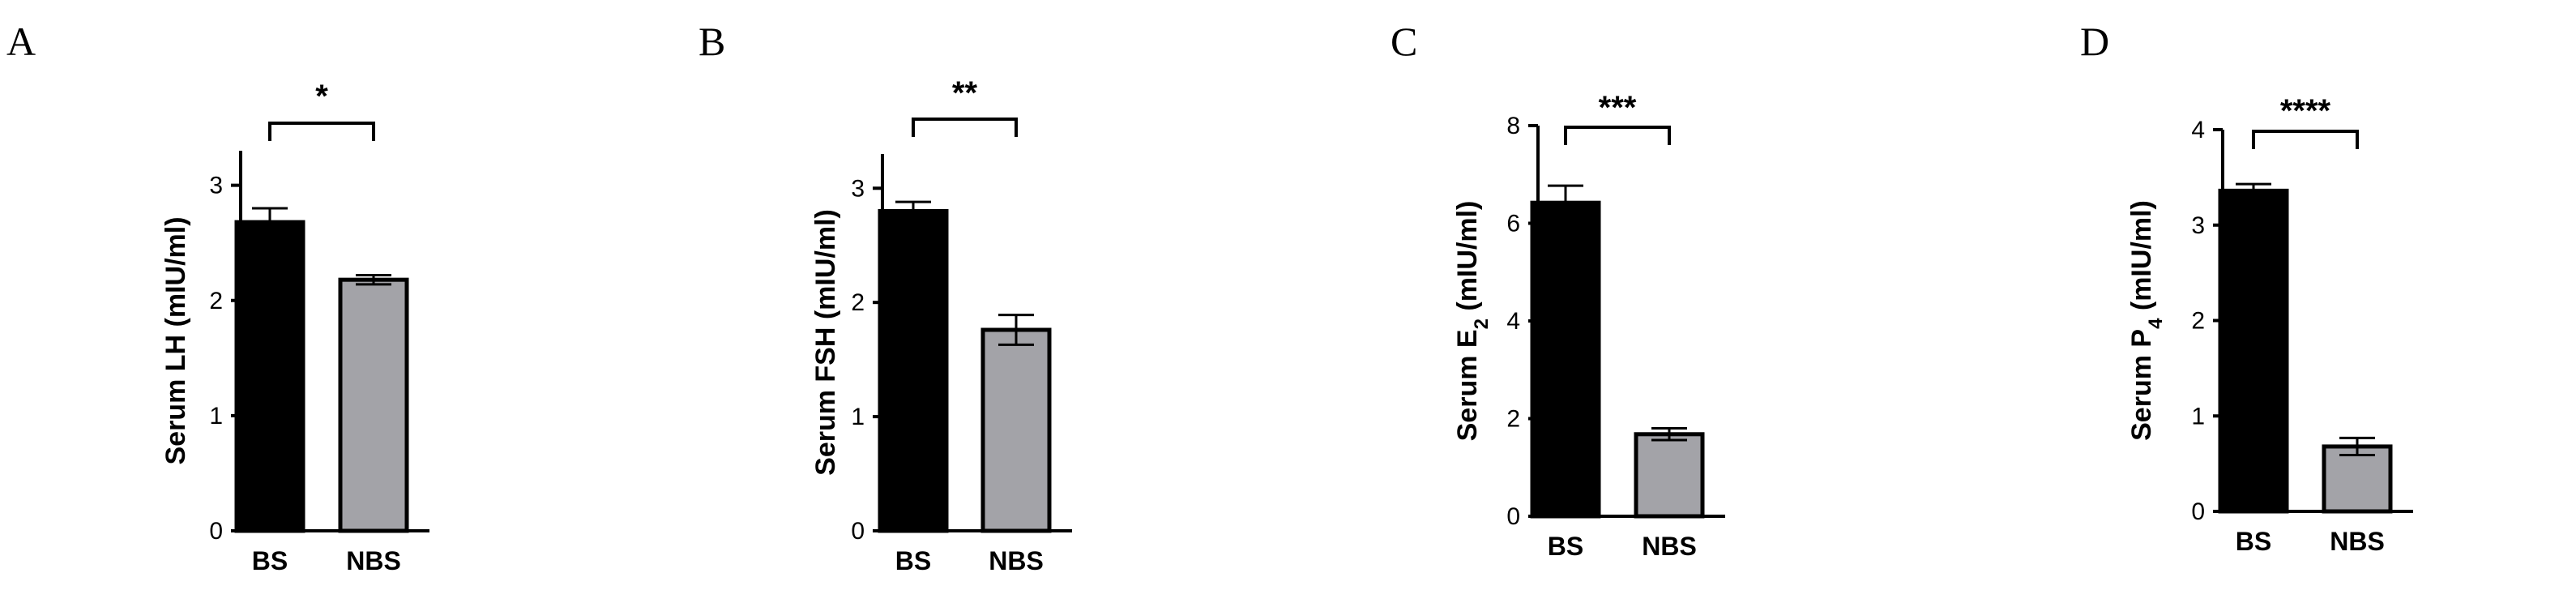 This screenshot has width=2576, height=590. I want to click on panel-c: C 0 2 4 6 8 Serum E2 (mIU/ml) BS NBS ***, so click(1558, 290).